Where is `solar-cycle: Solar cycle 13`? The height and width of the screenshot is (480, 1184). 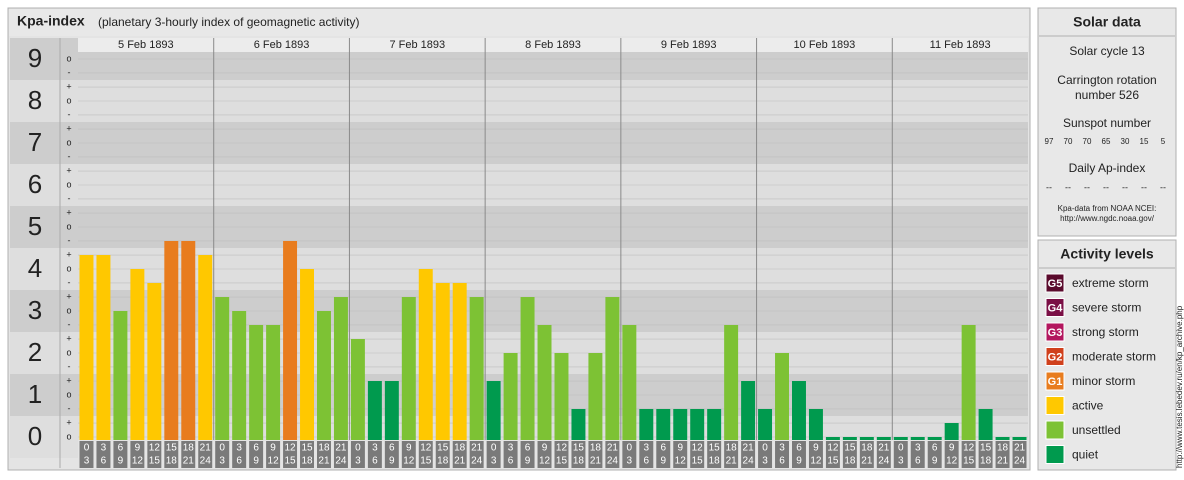 solar-cycle: Solar cycle 13 is located at coordinates (1107, 51).